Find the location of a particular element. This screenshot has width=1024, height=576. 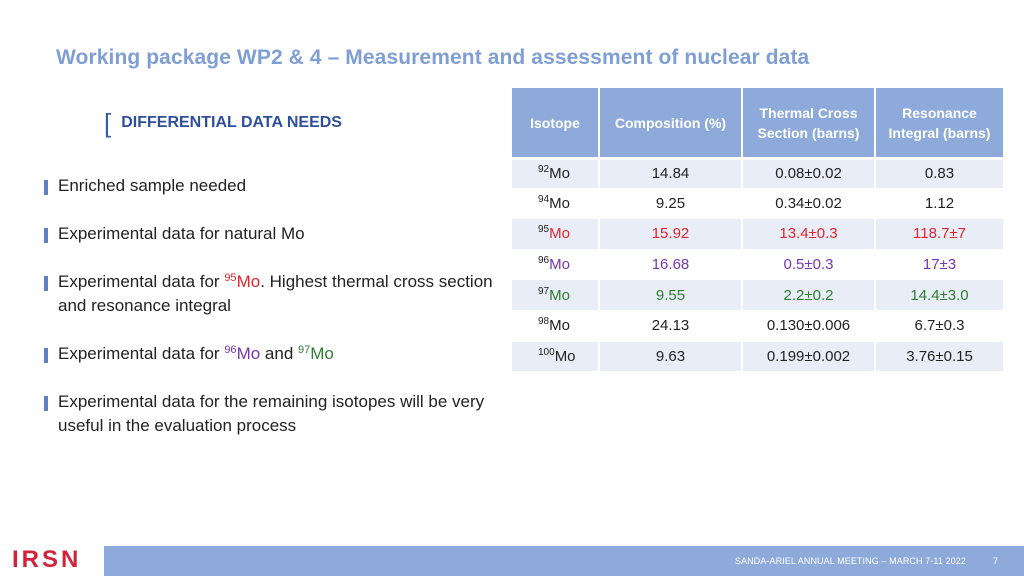

table-row: 92Mo 14.84 0.08±0.02 0.83 is located at coordinates (757, 172).